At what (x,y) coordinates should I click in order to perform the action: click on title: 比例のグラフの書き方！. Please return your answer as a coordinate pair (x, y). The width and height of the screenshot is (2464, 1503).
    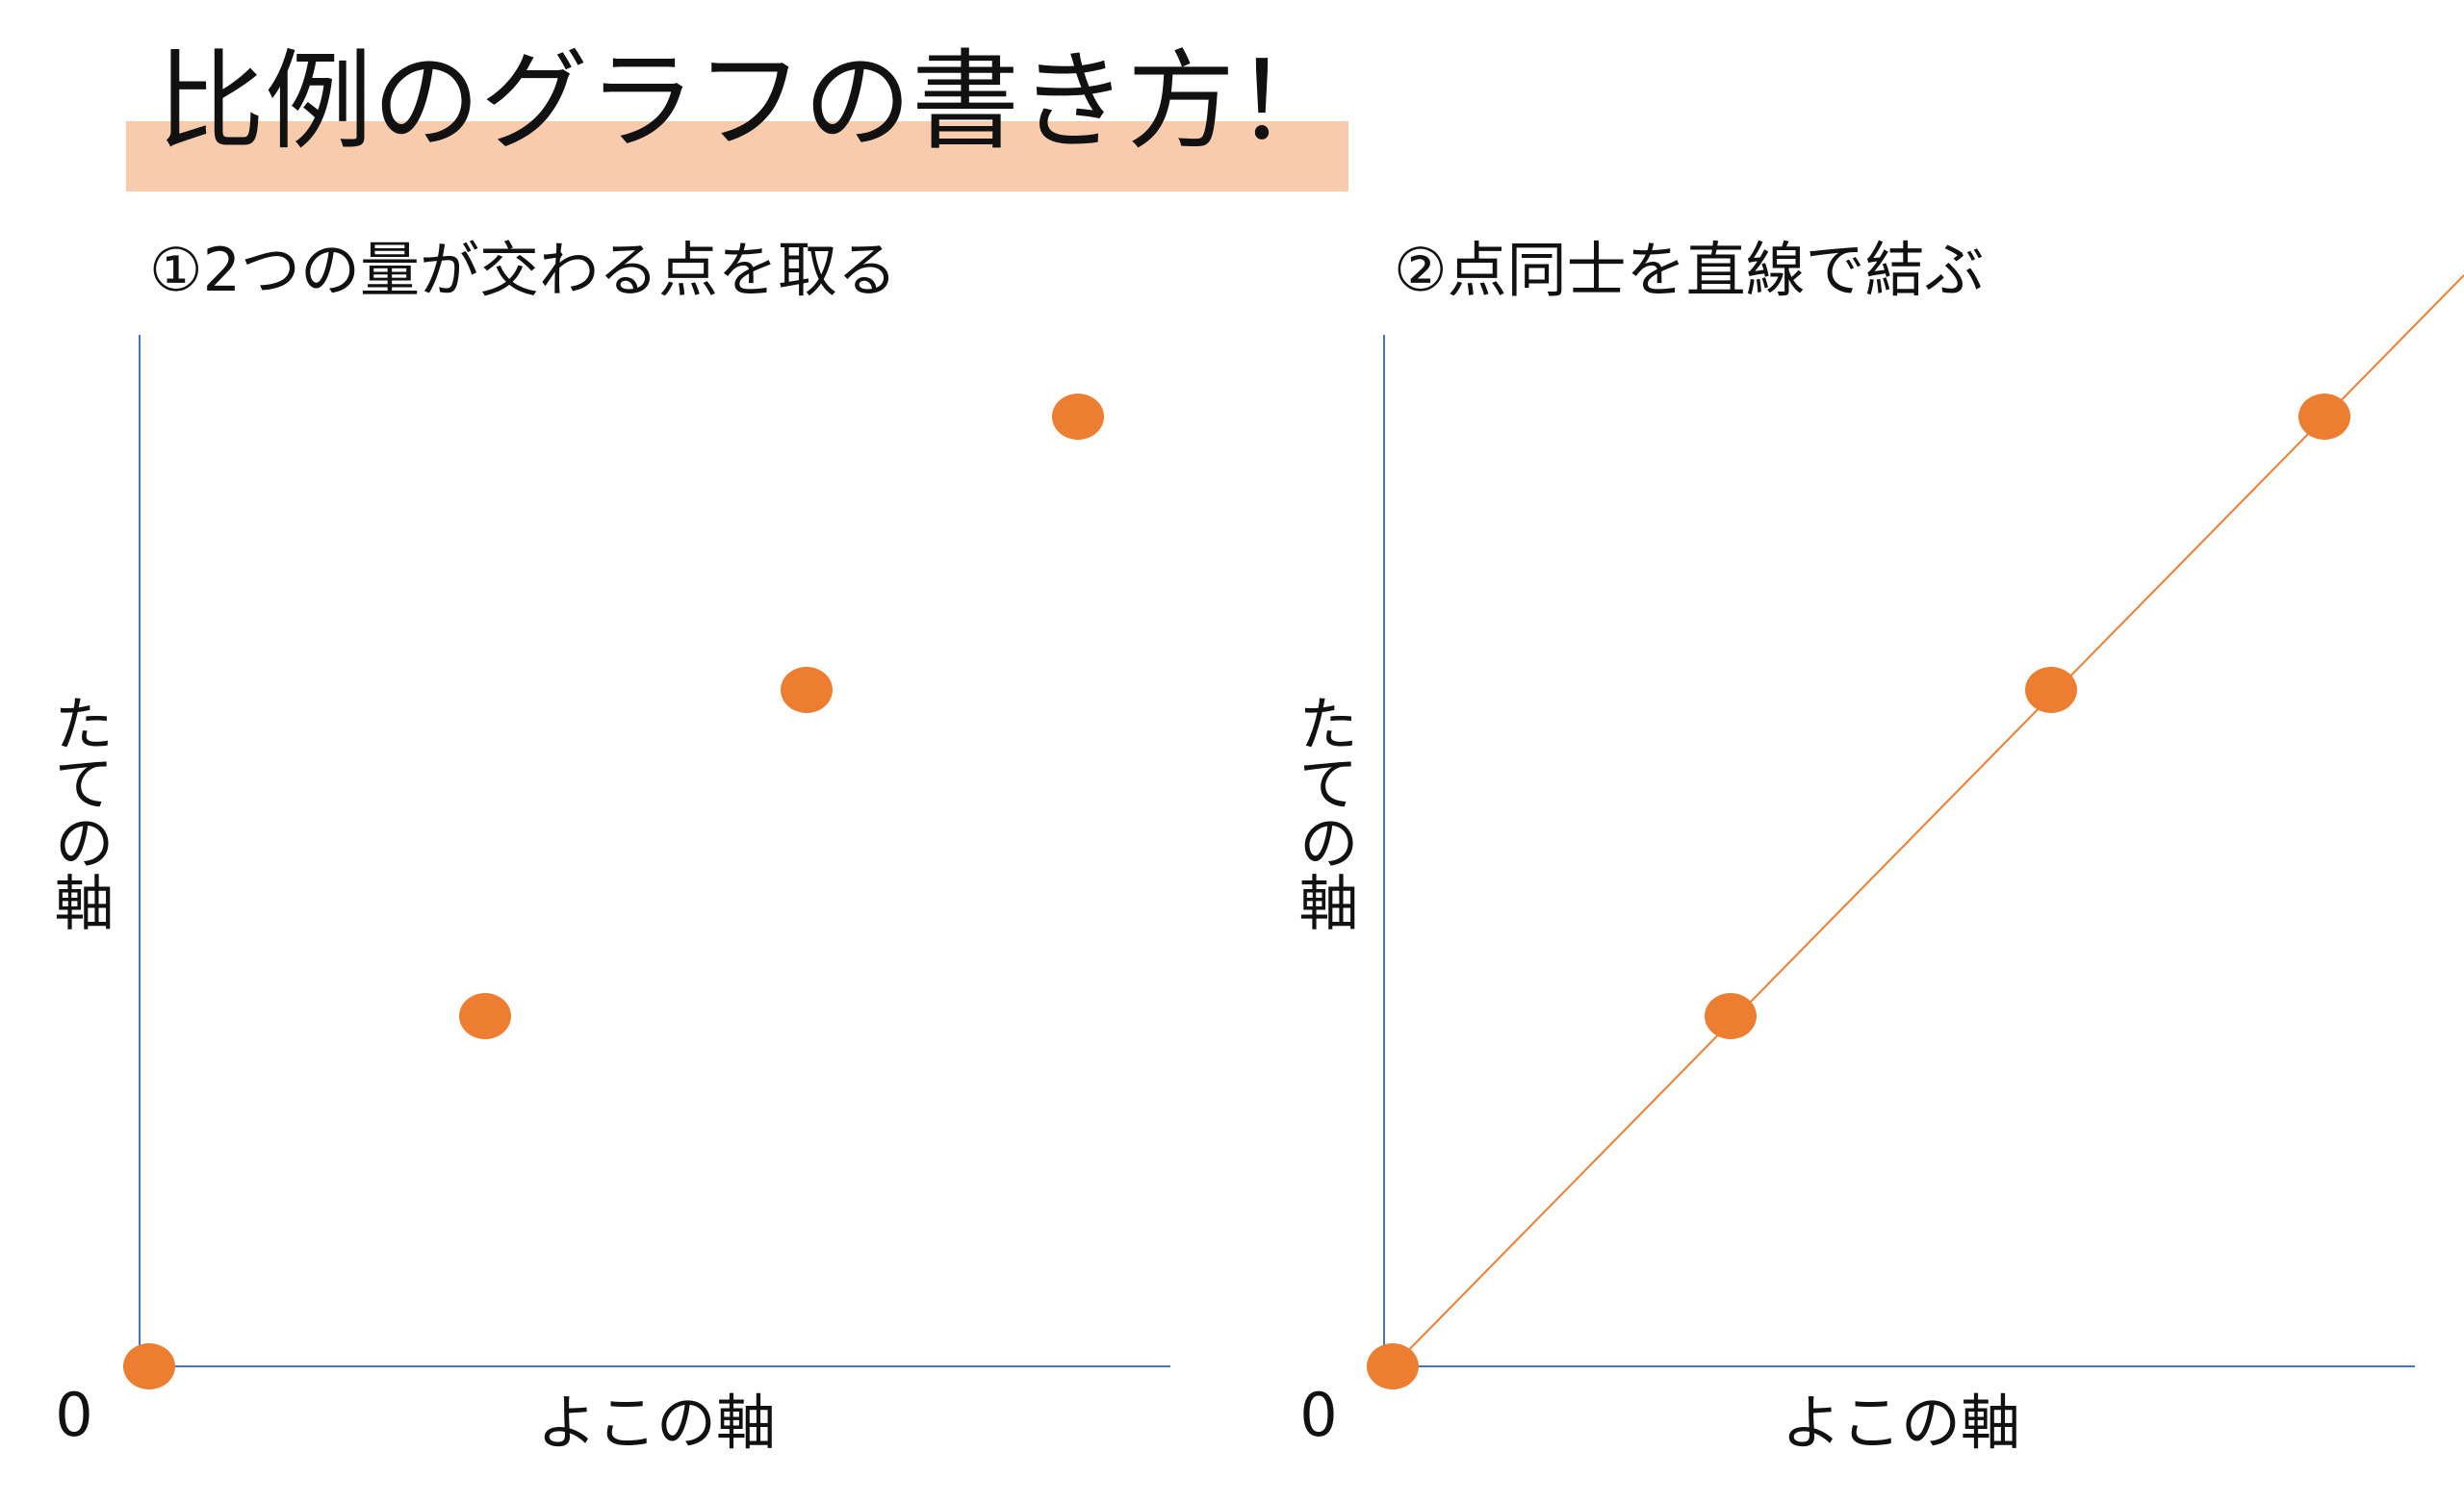
    Looking at the image, I should click on (750, 102).